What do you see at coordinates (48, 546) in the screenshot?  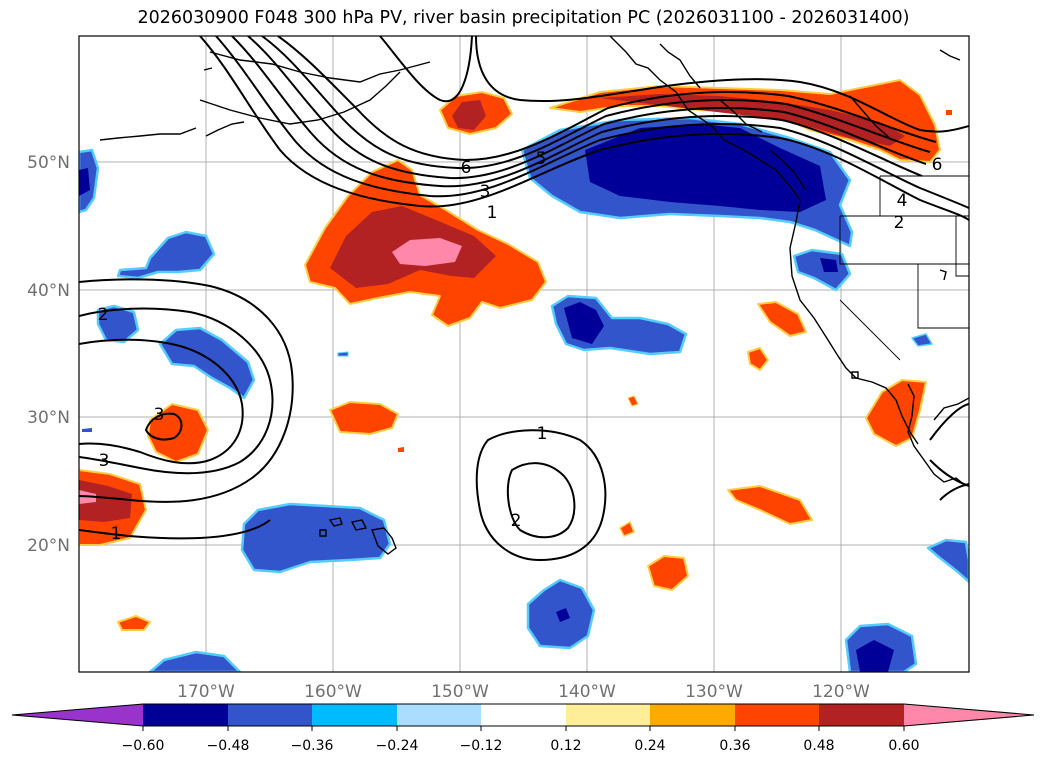 I see `lat-label-20n: 20°N` at bounding box center [48, 546].